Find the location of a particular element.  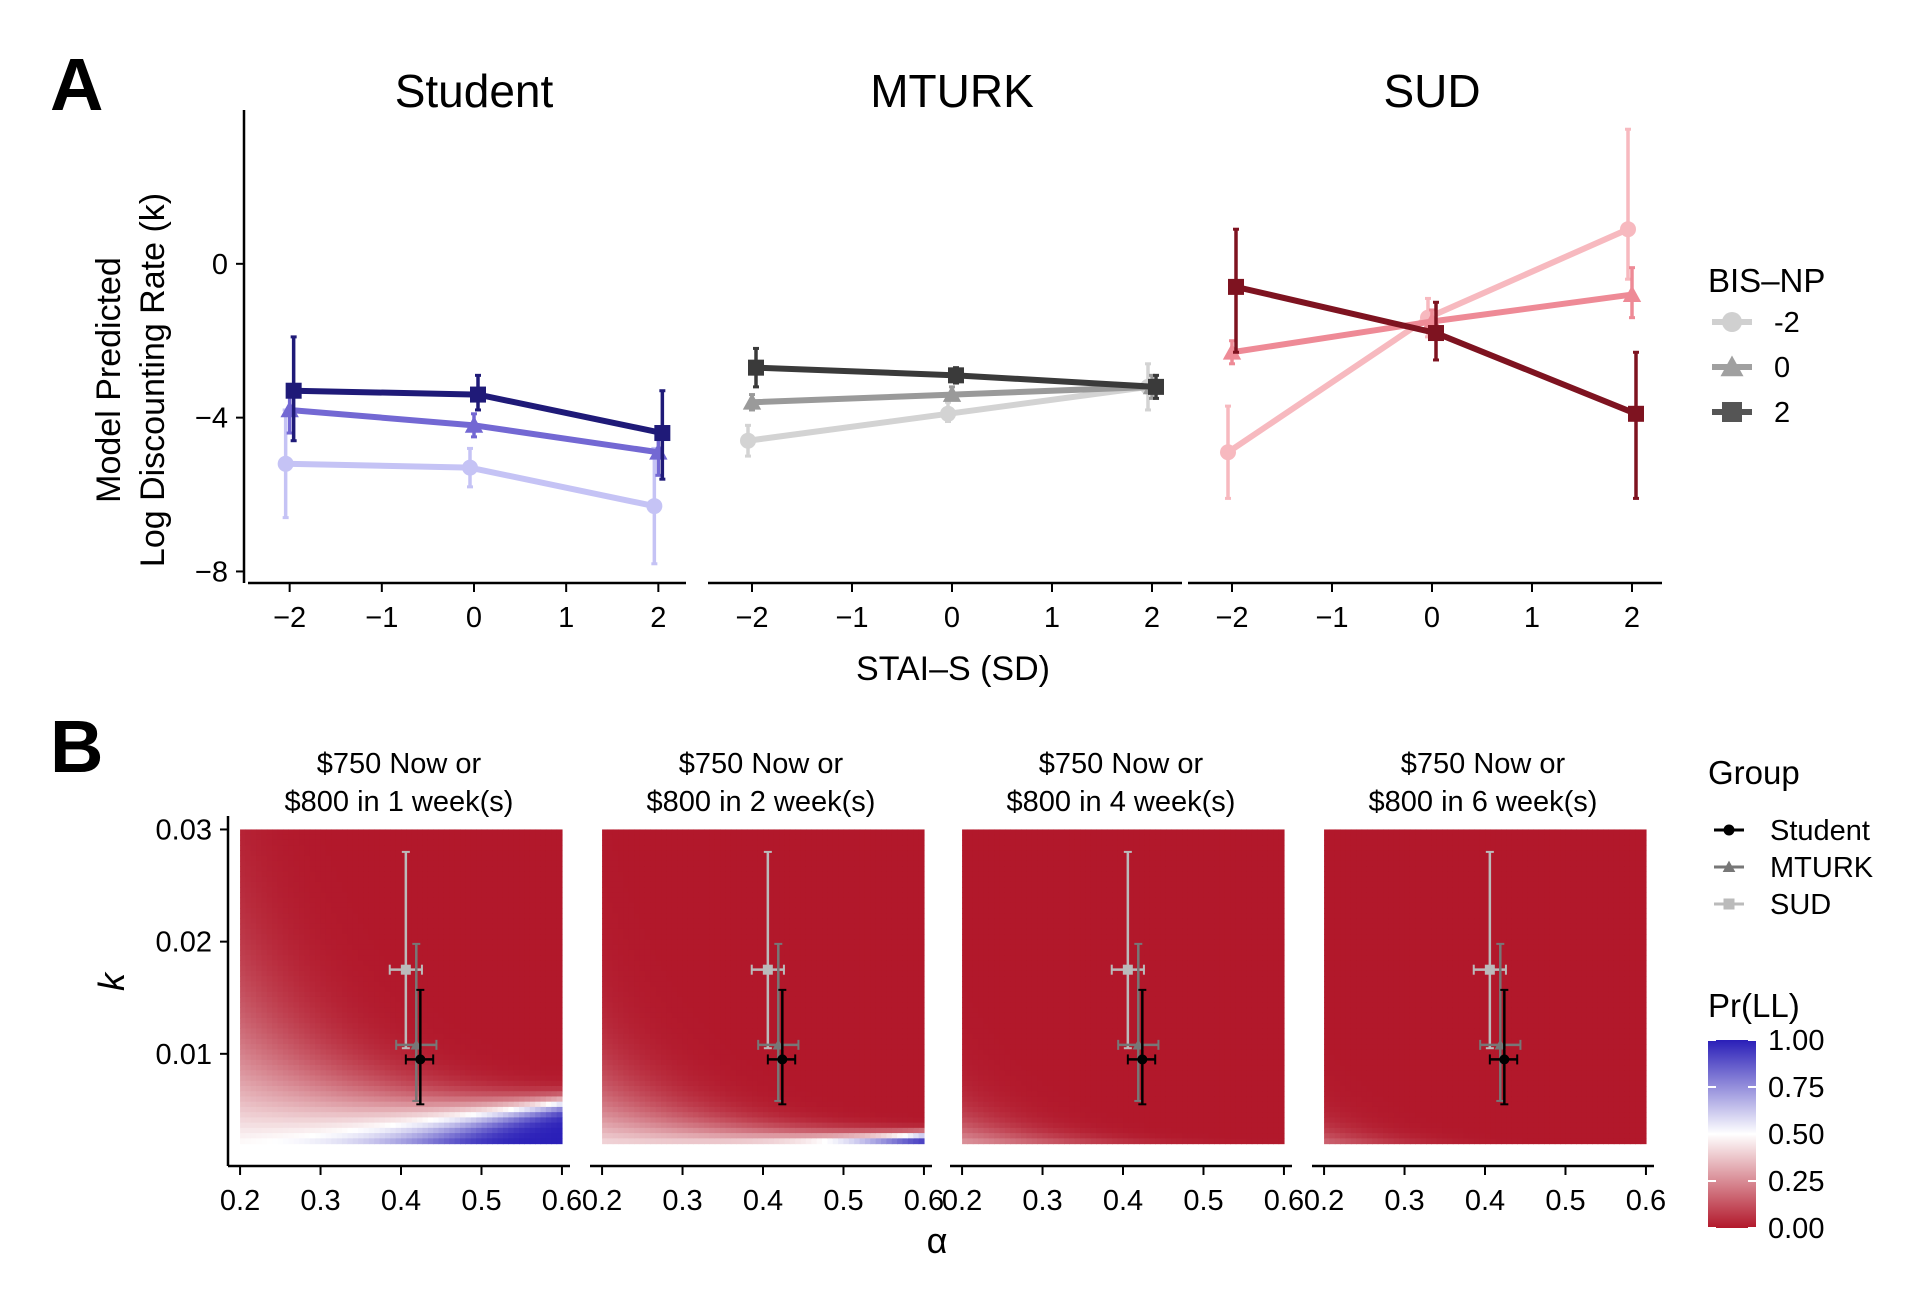

x-tick-label: 2 is located at coordinates (1632, 618).